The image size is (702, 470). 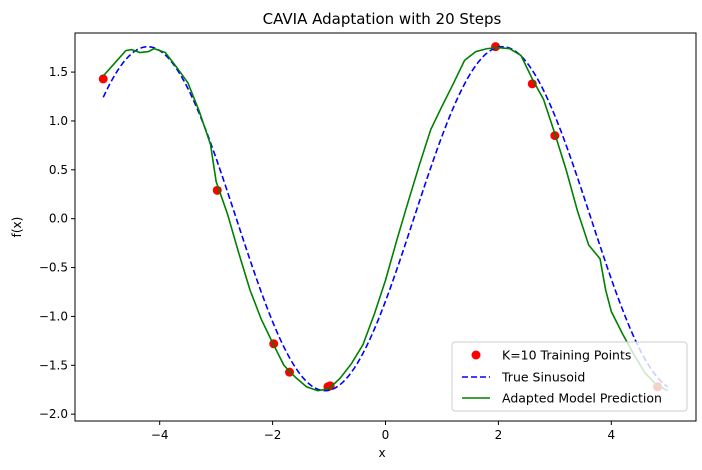 I want to click on x-tick-label: 2, so click(x=499, y=435).